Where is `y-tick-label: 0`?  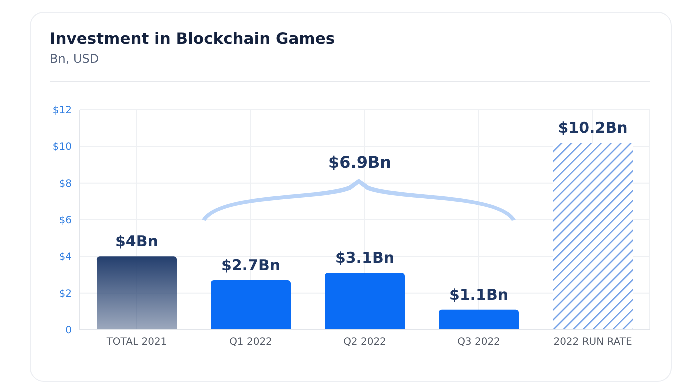 y-tick-label: 0 is located at coordinates (69, 331).